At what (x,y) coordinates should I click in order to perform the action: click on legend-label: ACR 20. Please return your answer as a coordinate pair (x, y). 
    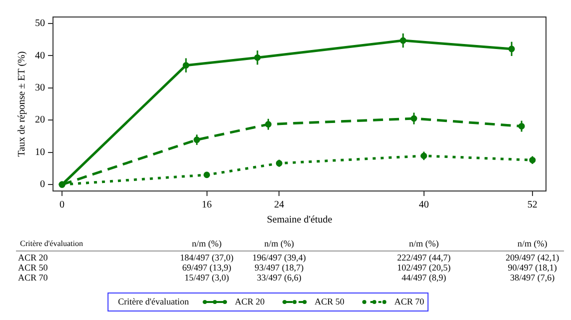
    Looking at the image, I should click on (250, 301).